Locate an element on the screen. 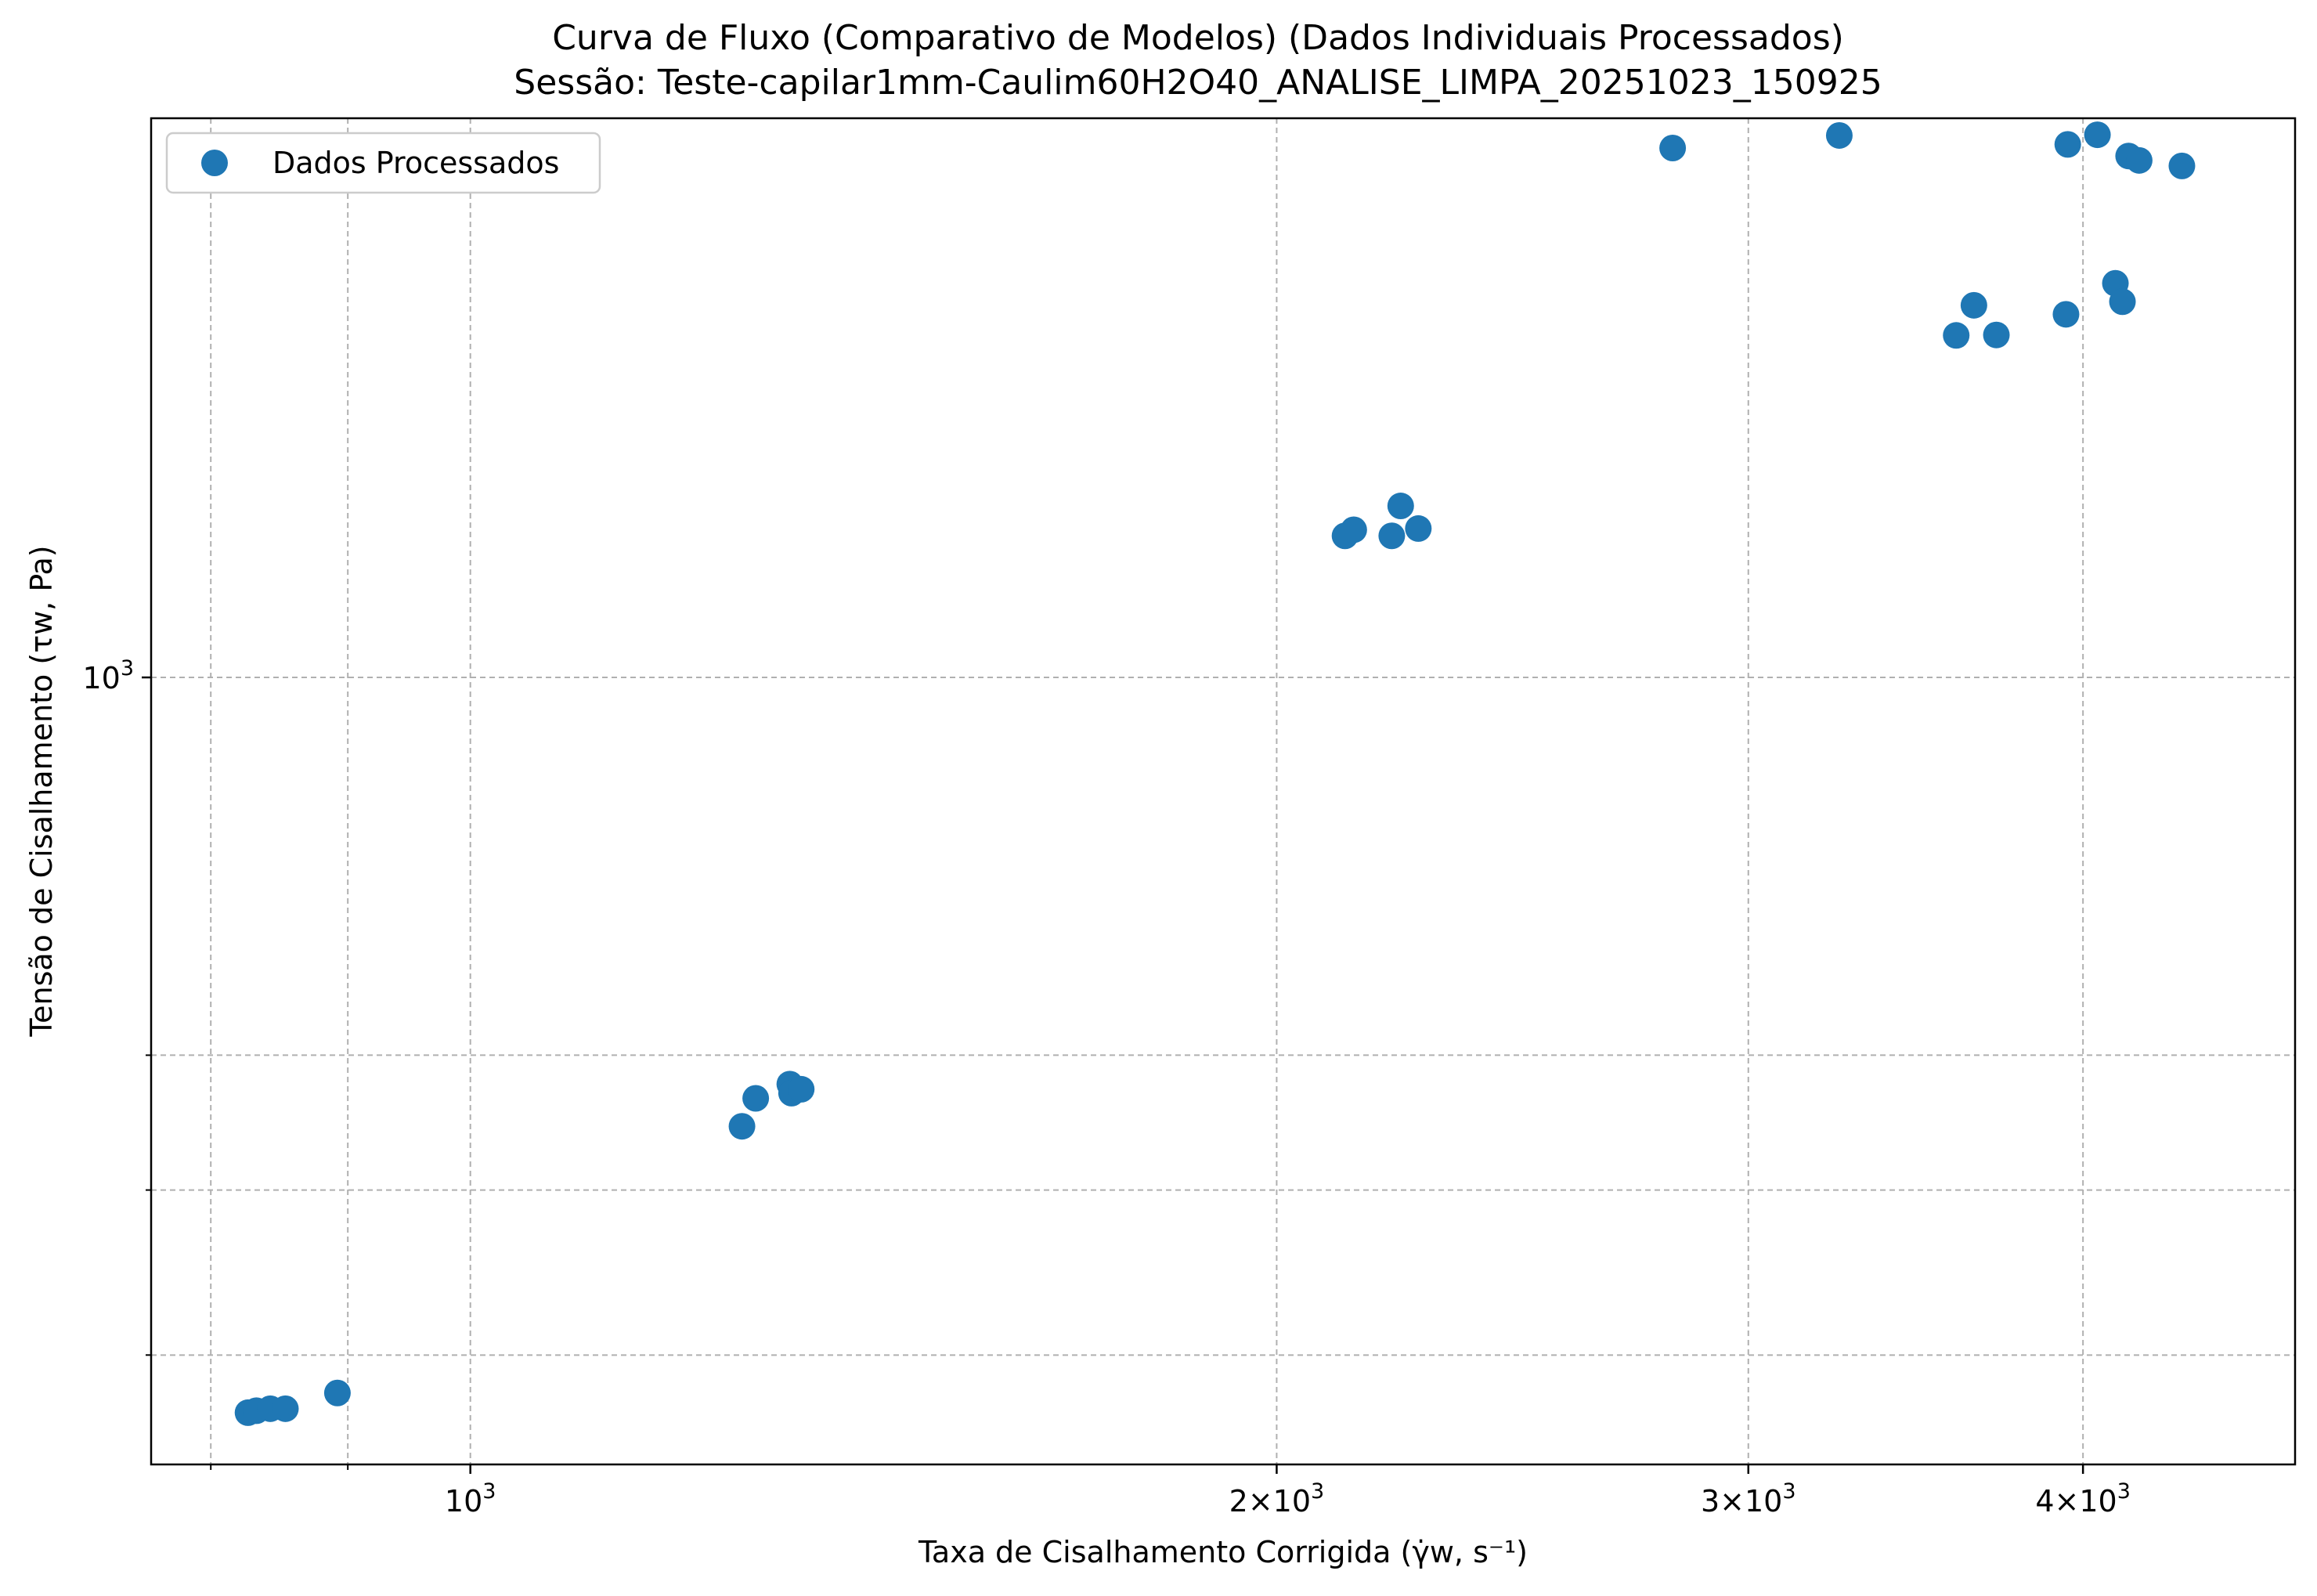 This screenshot has width=2317, height=1596. x-tick-label: 103 is located at coordinates (470, 1498).